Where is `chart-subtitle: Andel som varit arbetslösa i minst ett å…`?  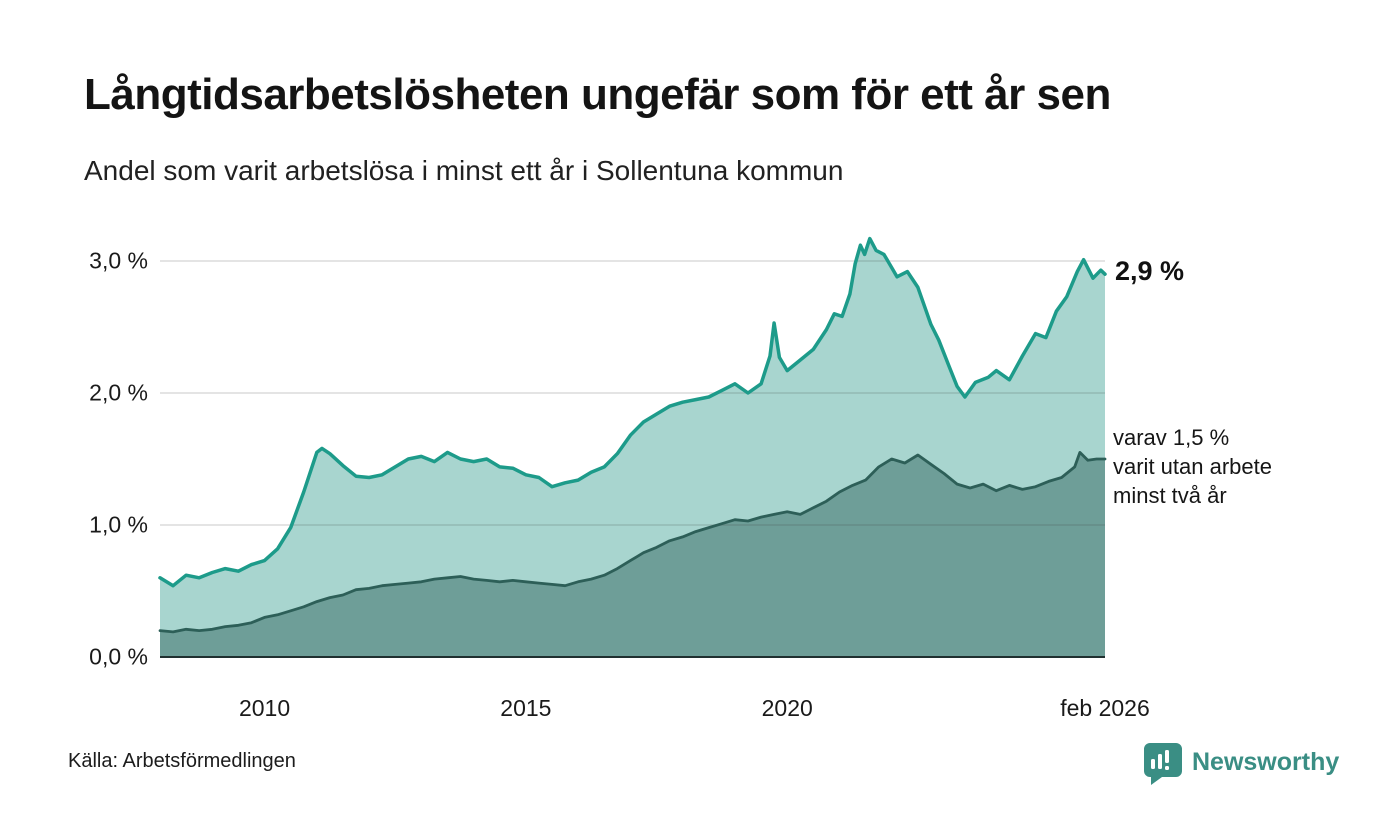 chart-subtitle: Andel som varit arbetslösa i minst ett å… is located at coordinates (464, 170).